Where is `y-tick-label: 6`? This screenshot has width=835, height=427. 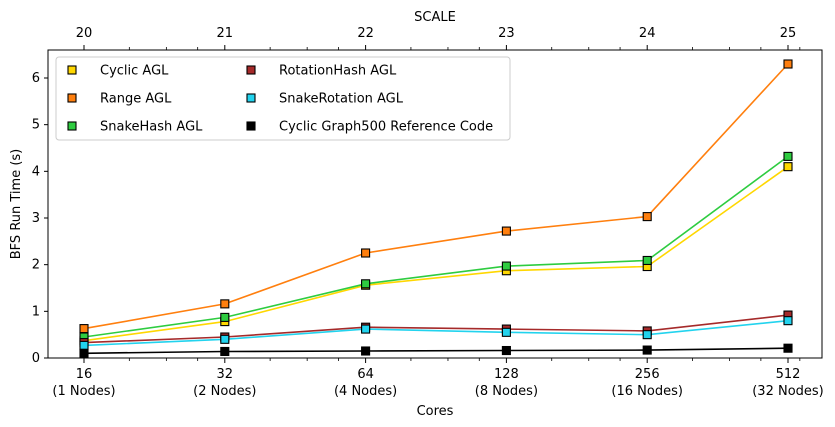
y-tick-label: 6 is located at coordinates (36, 78).